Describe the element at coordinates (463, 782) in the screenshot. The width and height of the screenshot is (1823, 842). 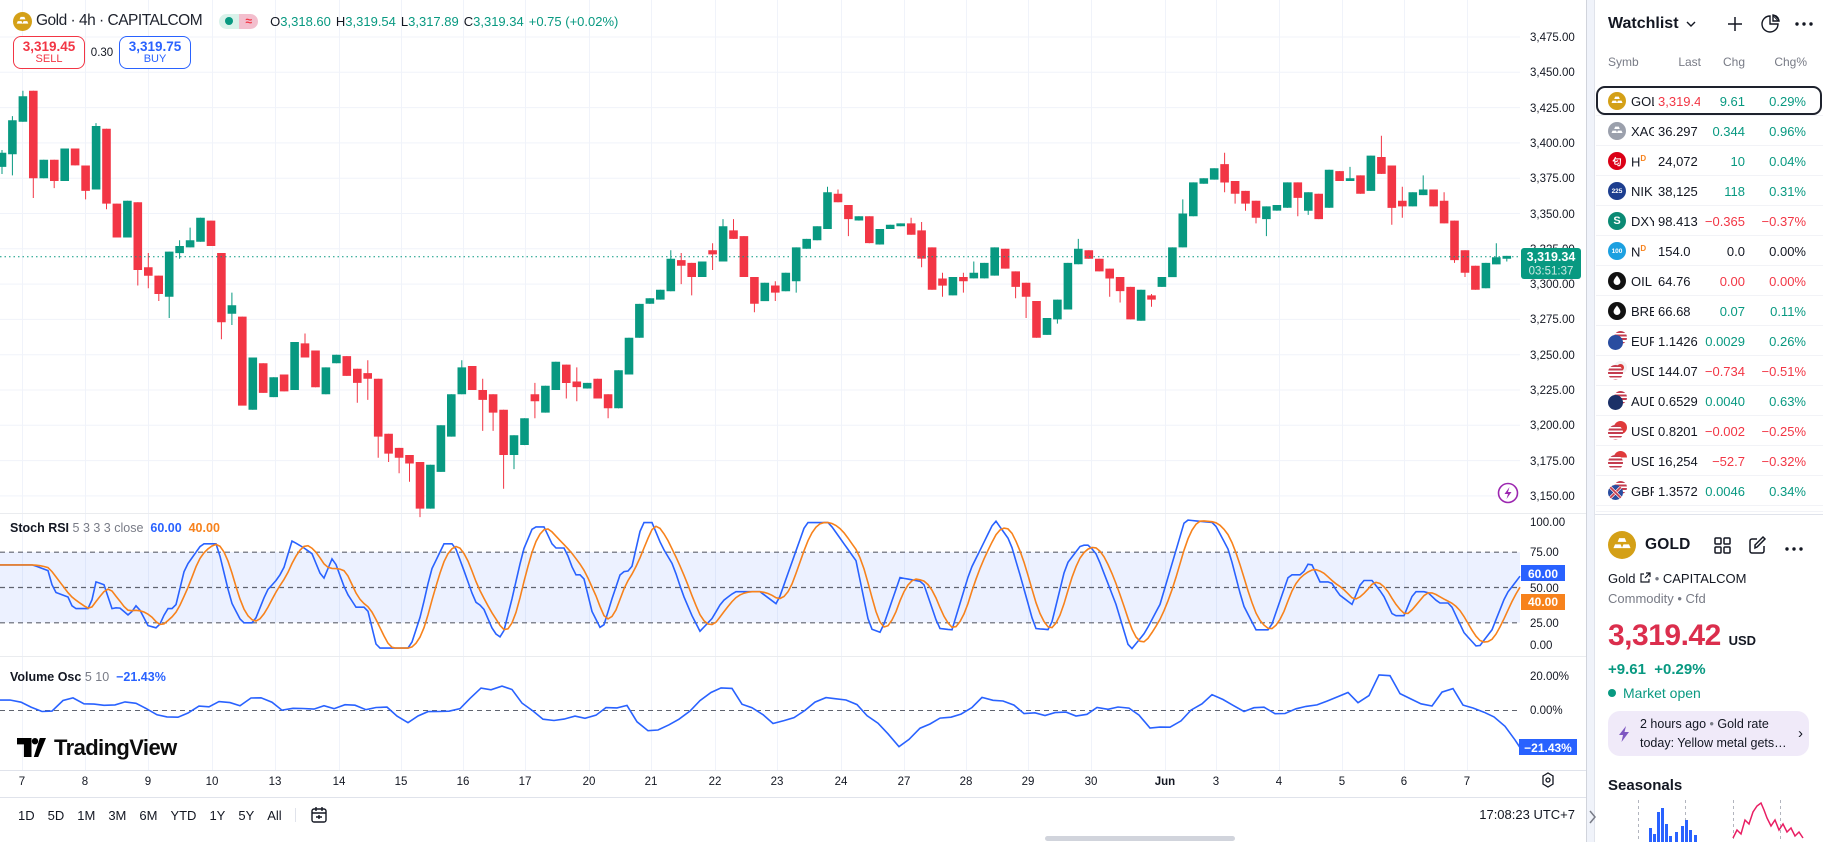
I see `svg-text: 16` at that location.